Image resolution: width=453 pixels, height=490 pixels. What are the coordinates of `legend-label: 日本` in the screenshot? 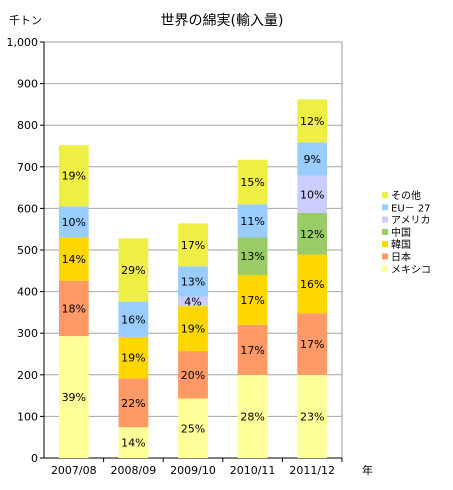 It's located at (401, 257).